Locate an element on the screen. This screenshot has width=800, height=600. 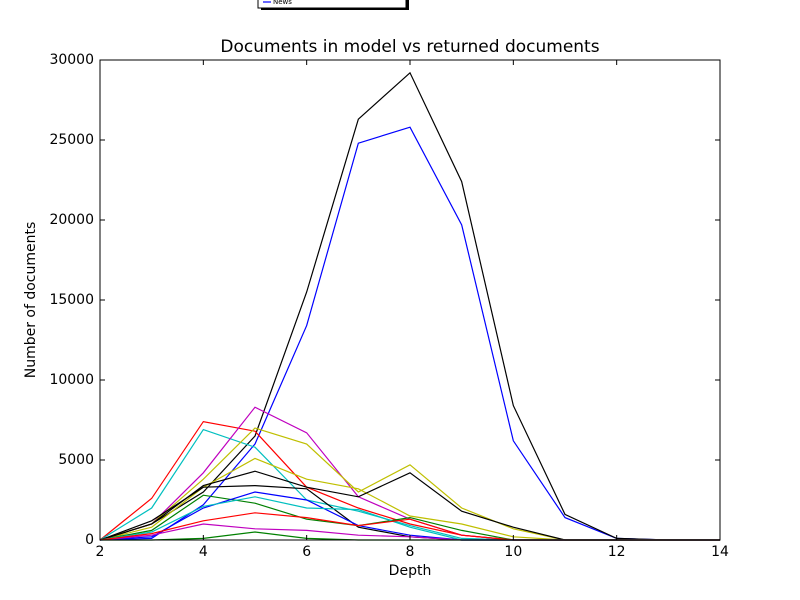
legend-label: News is located at coordinates (282, 3).